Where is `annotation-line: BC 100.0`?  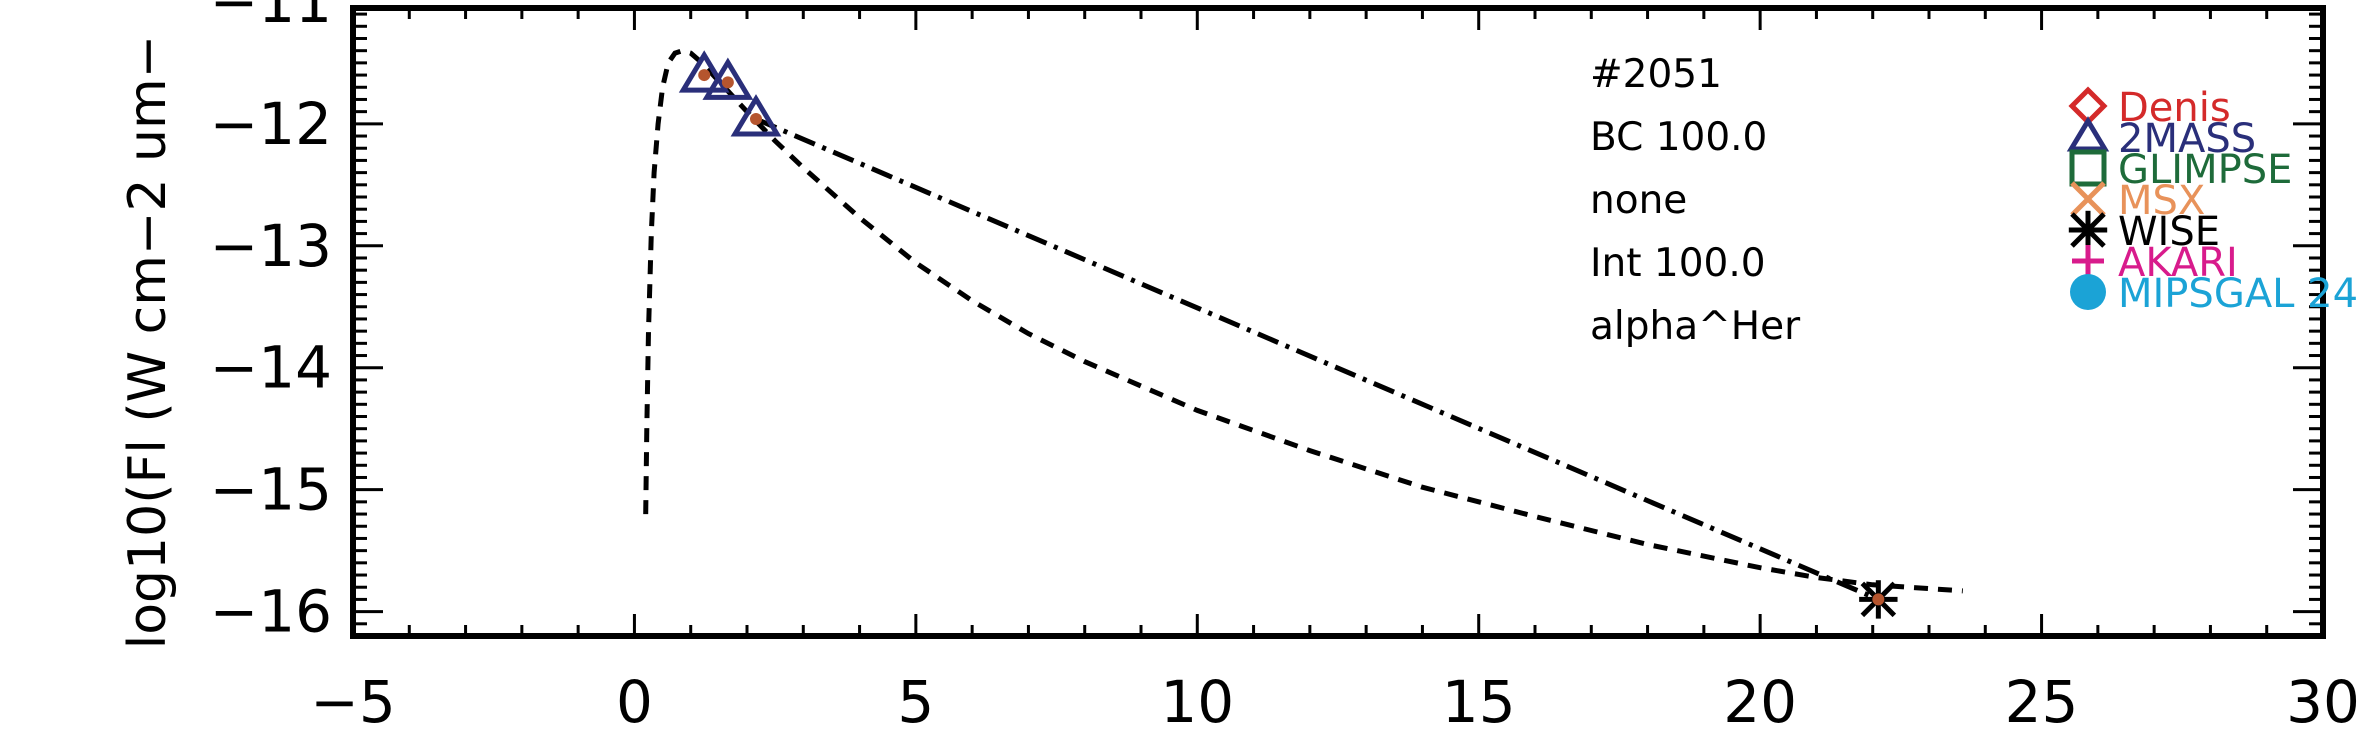 annotation-line: BC 100.0 is located at coordinates (1678, 137).